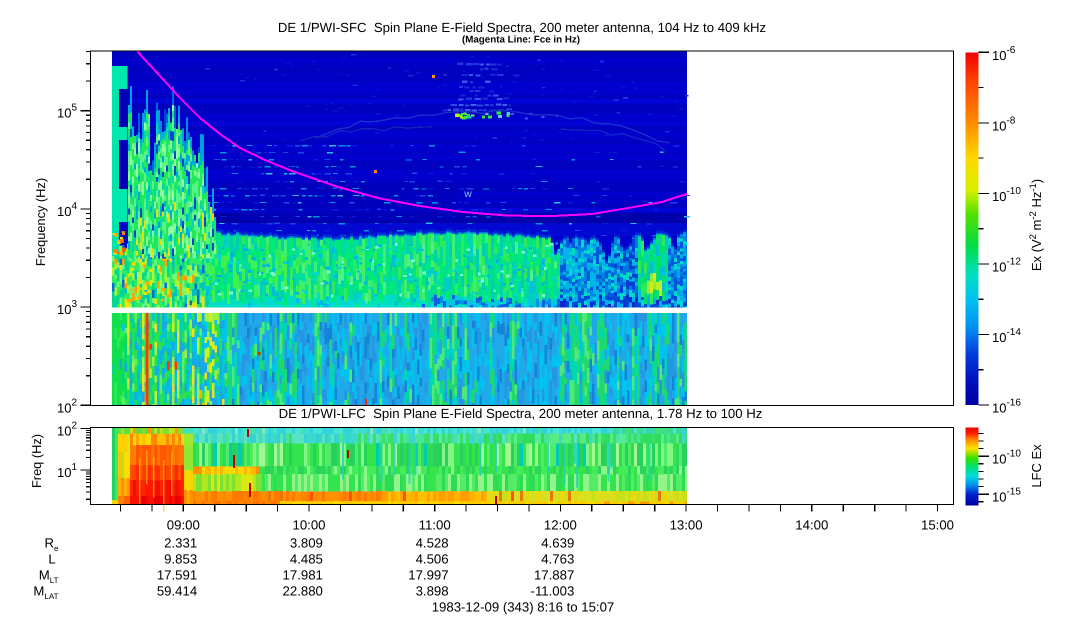 The image size is (1083, 620). Describe the element at coordinates (183, 525) in the screenshot. I see `svg-text: 09:00` at that location.